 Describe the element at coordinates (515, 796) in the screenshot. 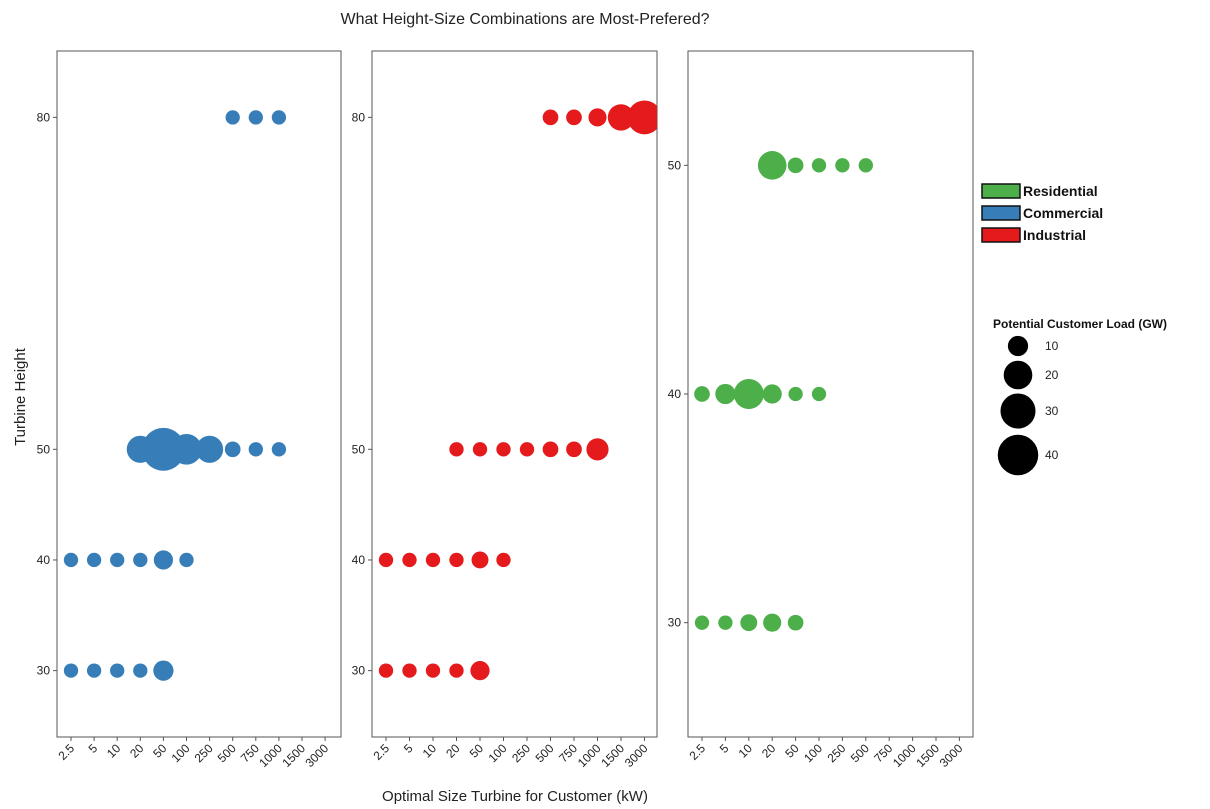

I see `x-axis-title: Optimal Size Turbine for Customer (kW)` at that location.